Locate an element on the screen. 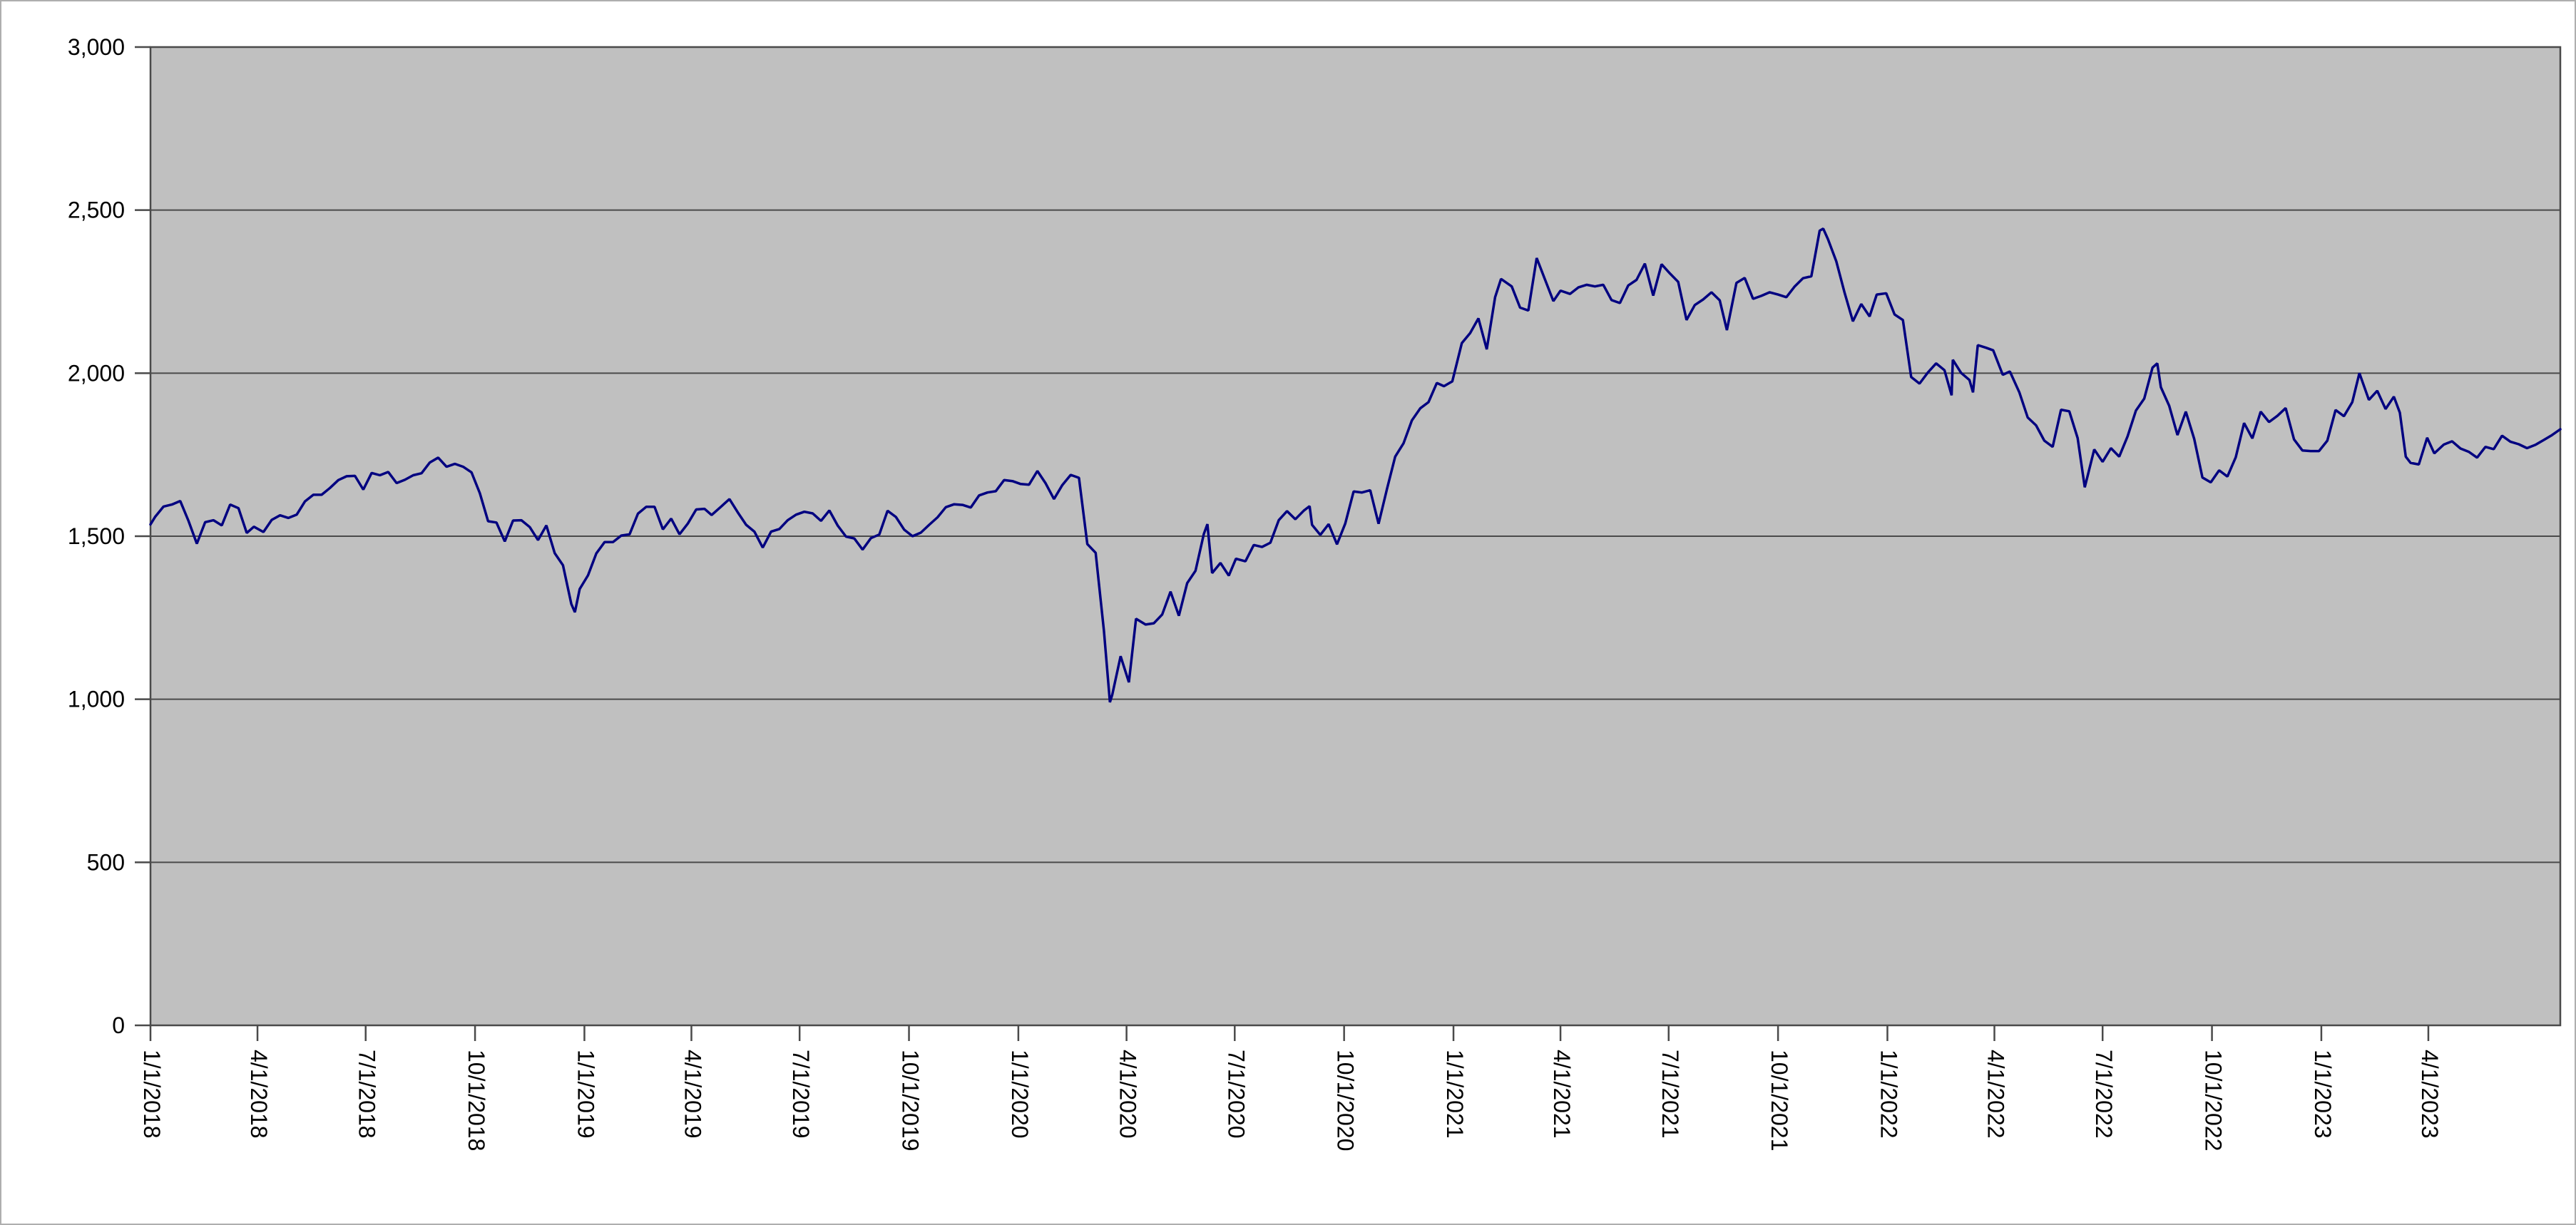  y-tick-label: 3,000 is located at coordinates (97, 47).